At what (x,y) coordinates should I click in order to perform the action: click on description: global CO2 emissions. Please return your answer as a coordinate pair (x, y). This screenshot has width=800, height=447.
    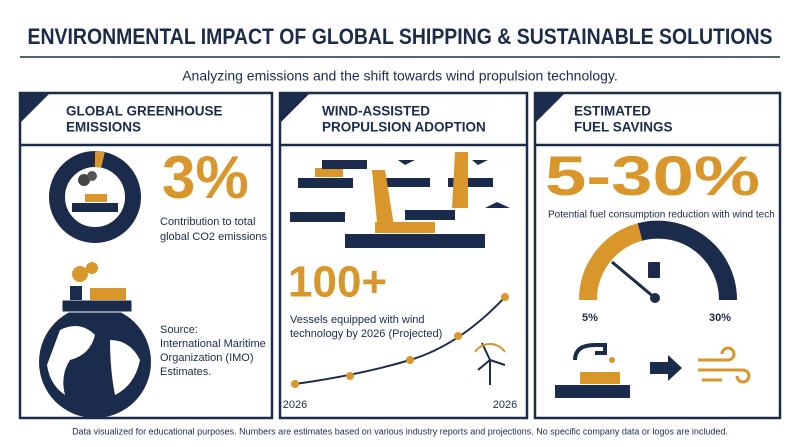
    Looking at the image, I should click on (213, 237).